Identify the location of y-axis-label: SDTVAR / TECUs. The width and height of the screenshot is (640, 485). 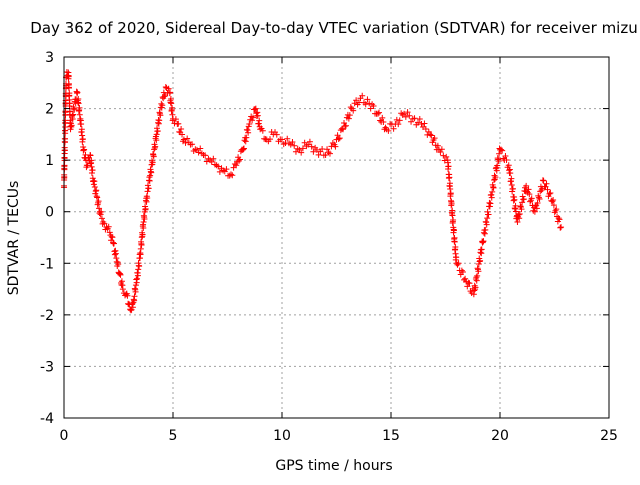
(14, 238).